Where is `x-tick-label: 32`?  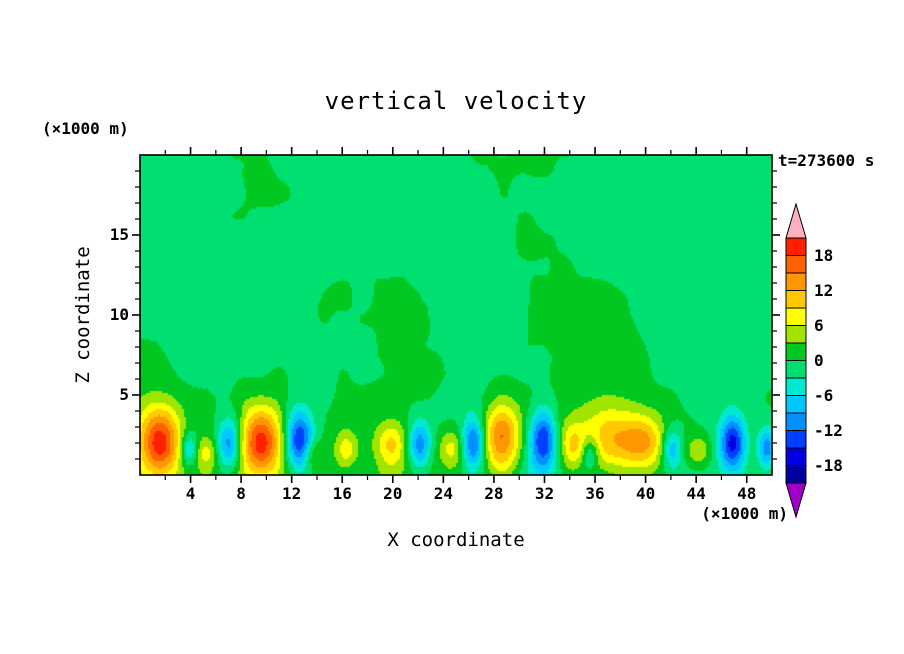 x-tick-label: 32 is located at coordinates (544, 493).